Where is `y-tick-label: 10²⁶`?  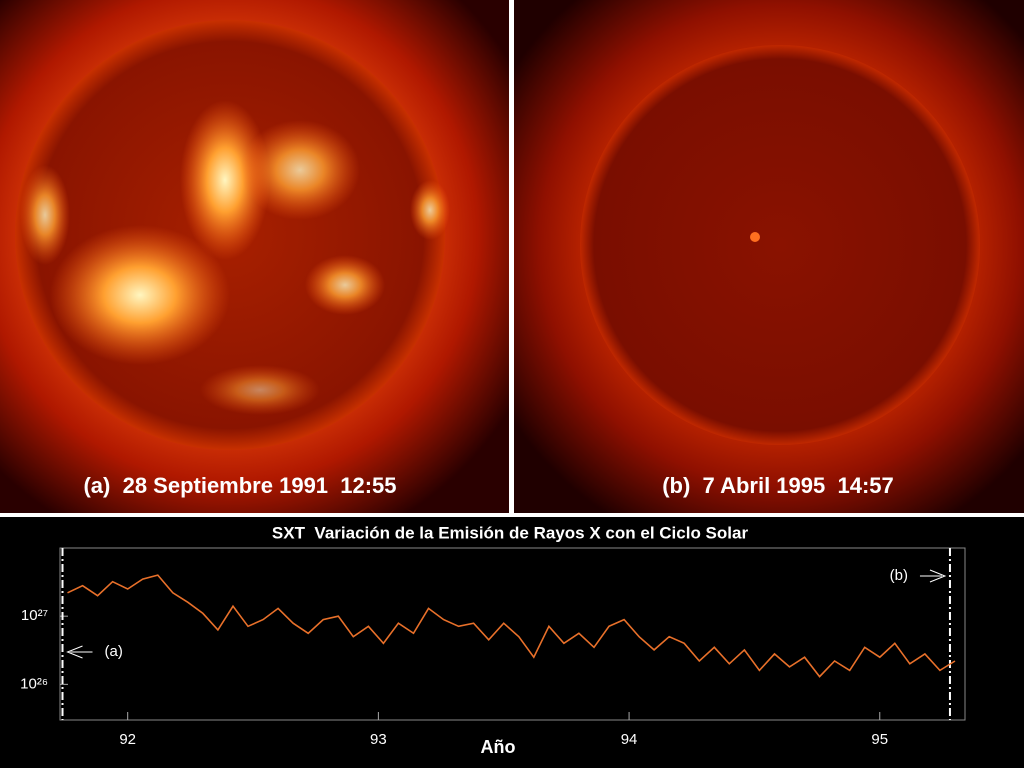
y-tick-label: 10²⁶ is located at coordinates (34, 683).